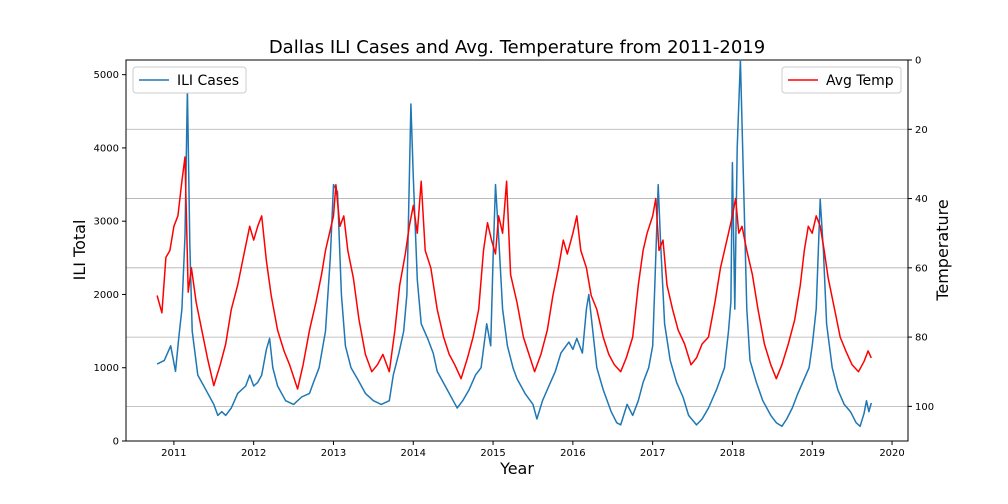 The height and width of the screenshot is (504, 1008). Describe the element at coordinates (106, 368) in the screenshot. I see `y-left-tick-label: 1000` at that location.